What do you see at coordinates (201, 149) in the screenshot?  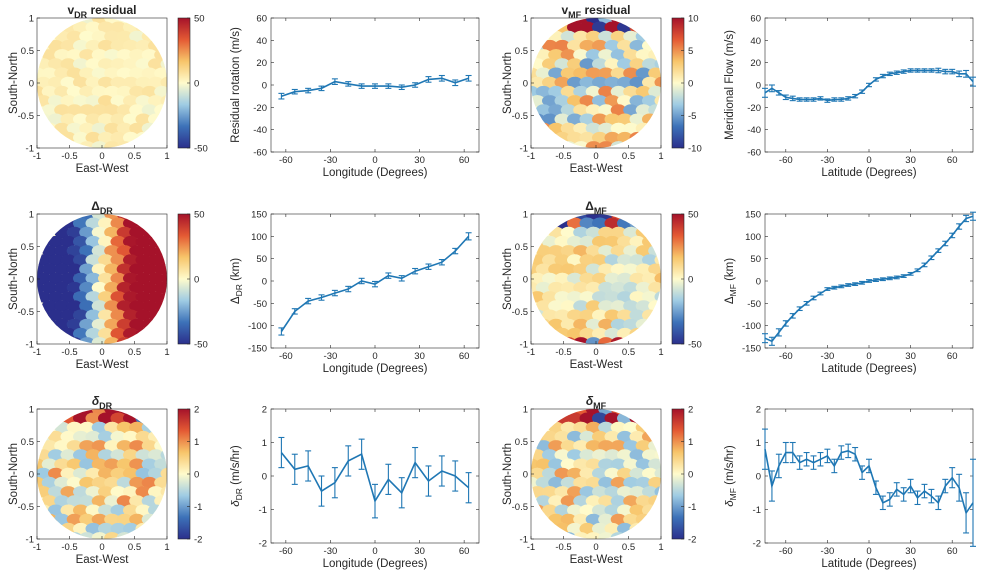 I see `colorbar-tick-label: -50` at bounding box center [201, 149].